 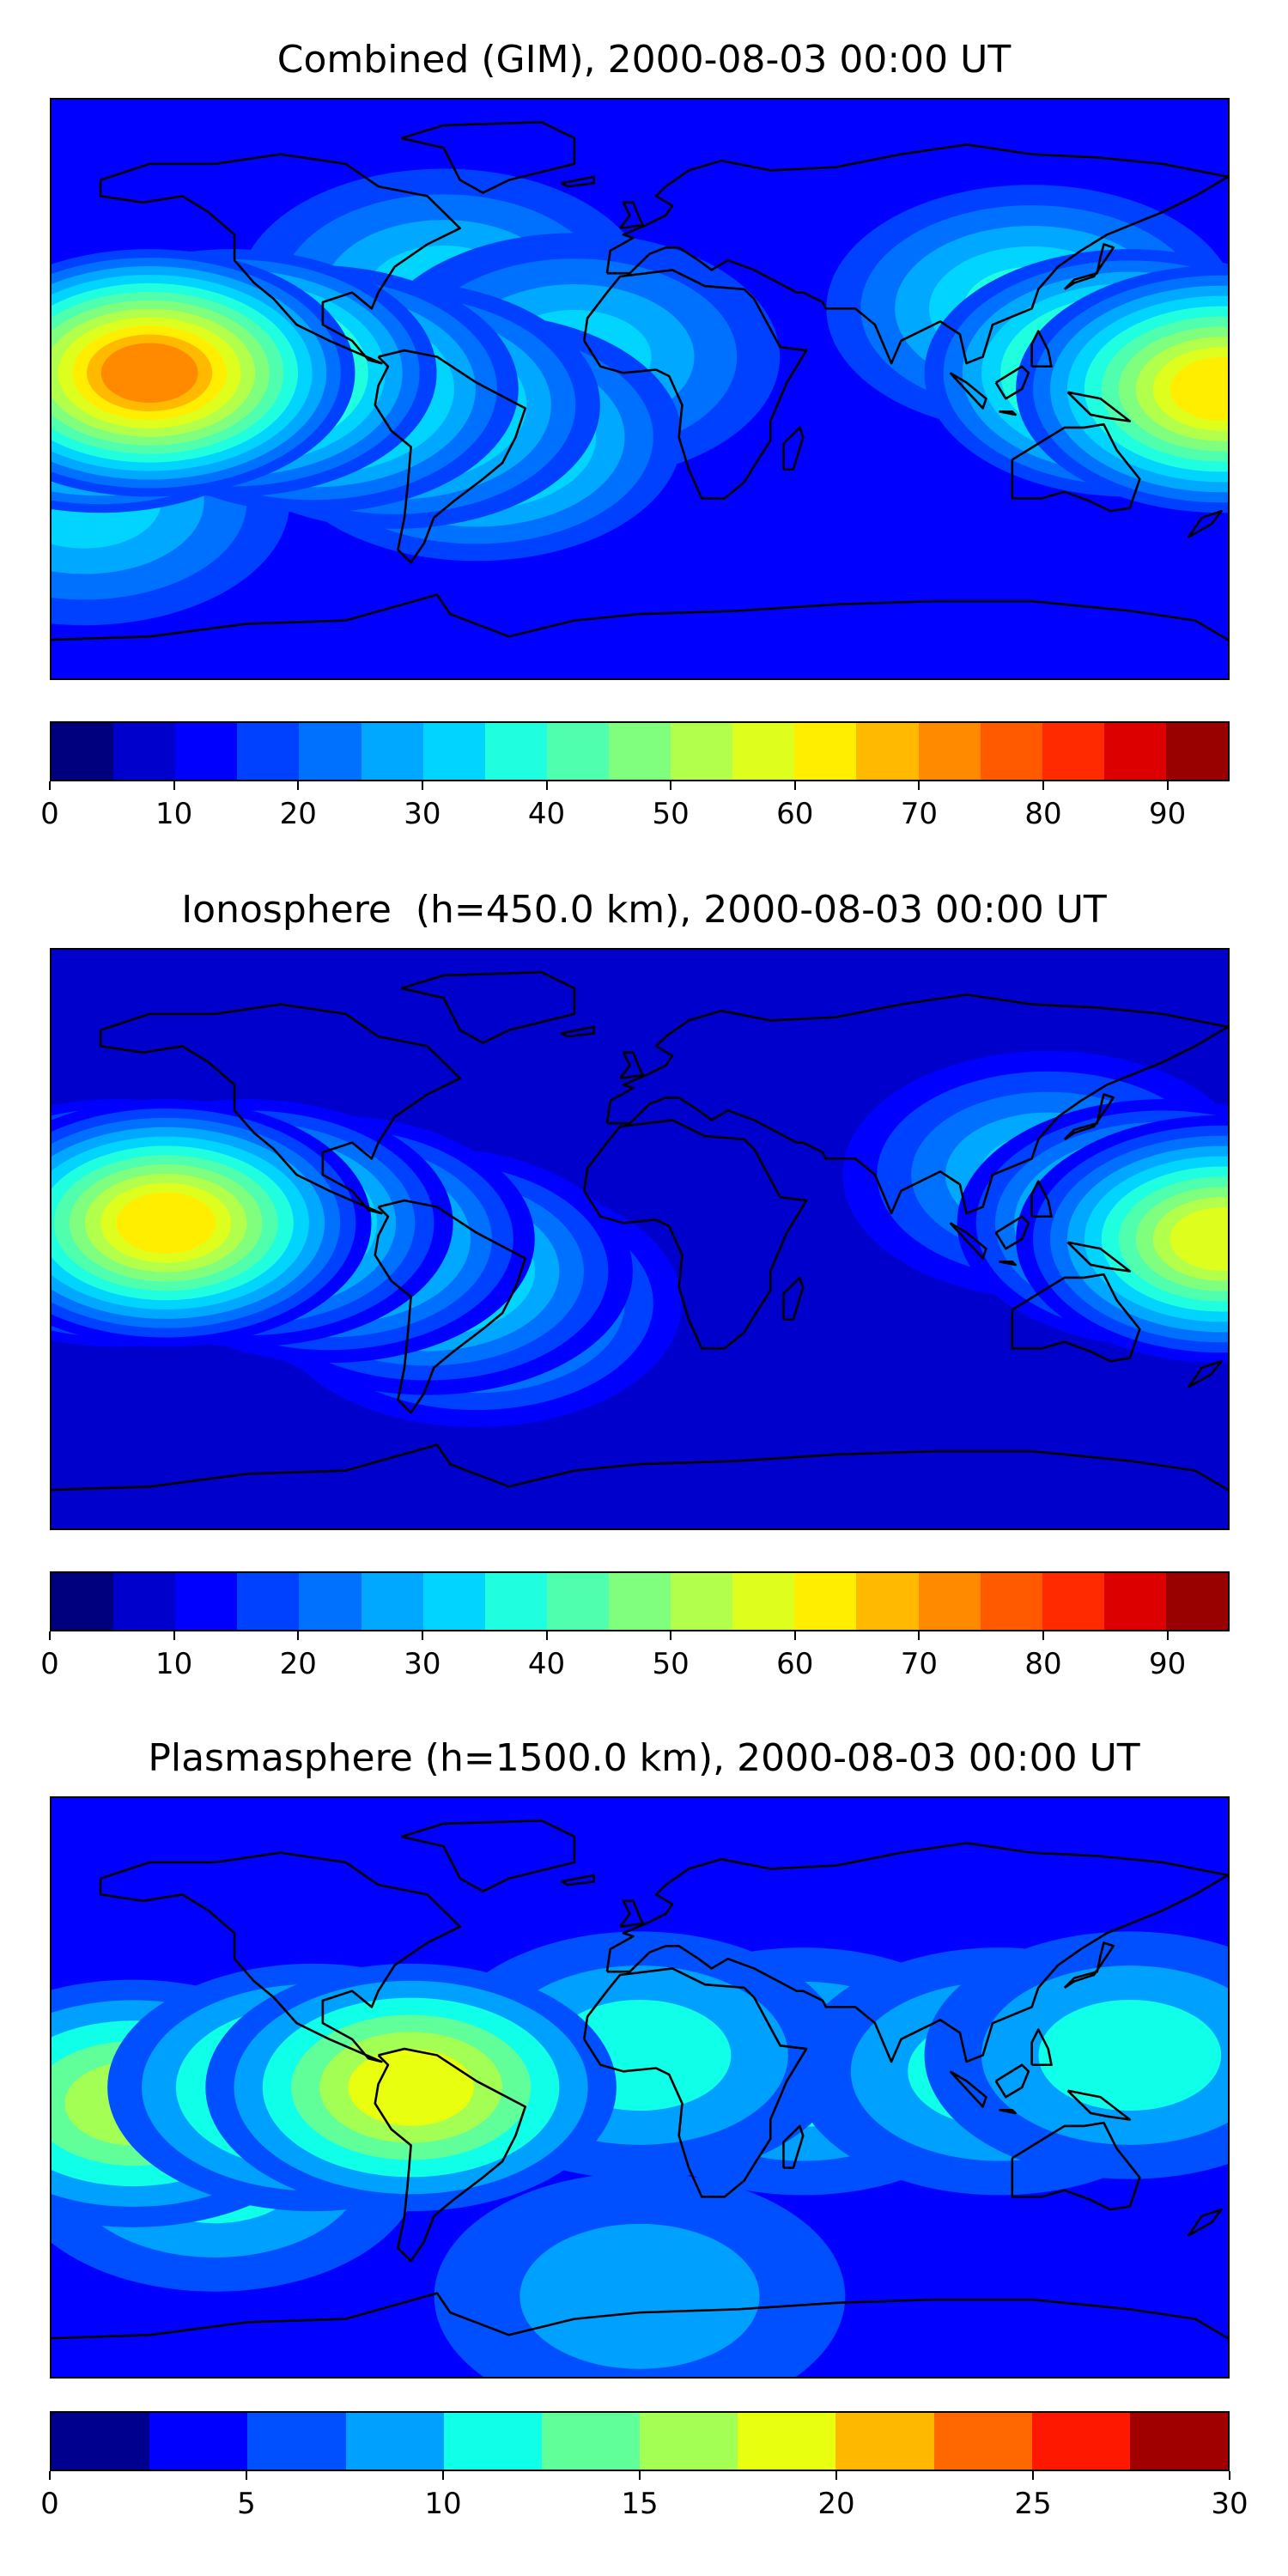 I want to click on colorbar-tick-label: 50, so click(x=671, y=1664).